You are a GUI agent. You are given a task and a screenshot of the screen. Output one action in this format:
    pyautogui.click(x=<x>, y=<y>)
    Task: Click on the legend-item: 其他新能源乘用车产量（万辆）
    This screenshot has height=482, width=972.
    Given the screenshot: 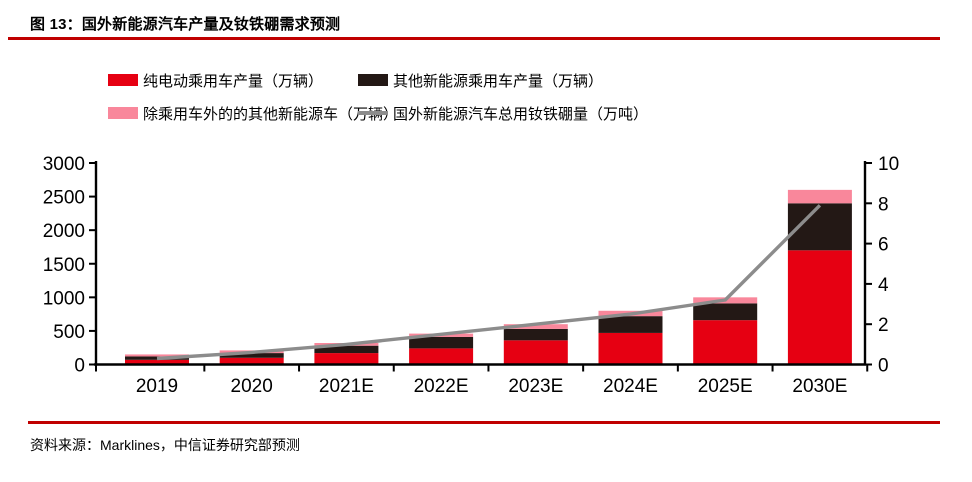 What is the action you would take?
    pyautogui.click(x=503, y=80)
    